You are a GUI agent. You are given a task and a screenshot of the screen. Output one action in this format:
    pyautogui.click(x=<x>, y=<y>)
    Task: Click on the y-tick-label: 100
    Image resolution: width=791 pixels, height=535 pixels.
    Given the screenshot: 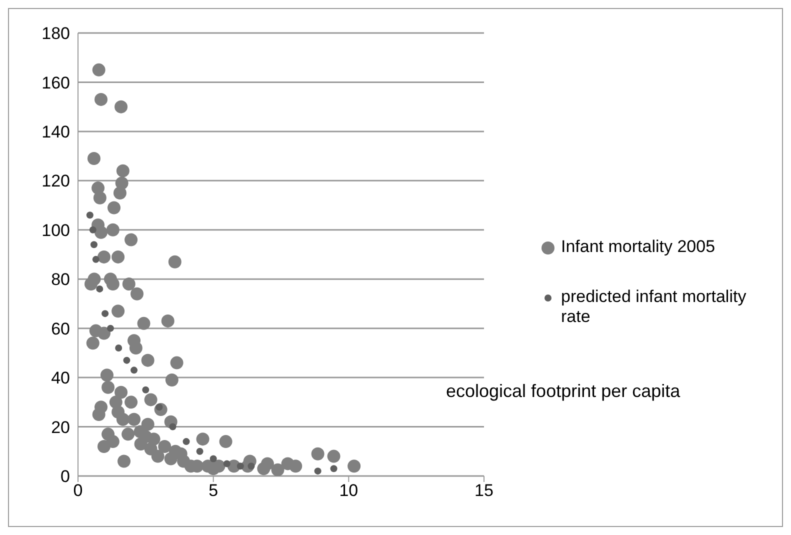 What is the action you would take?
    pyautogui.click(x=56, y=230)
    